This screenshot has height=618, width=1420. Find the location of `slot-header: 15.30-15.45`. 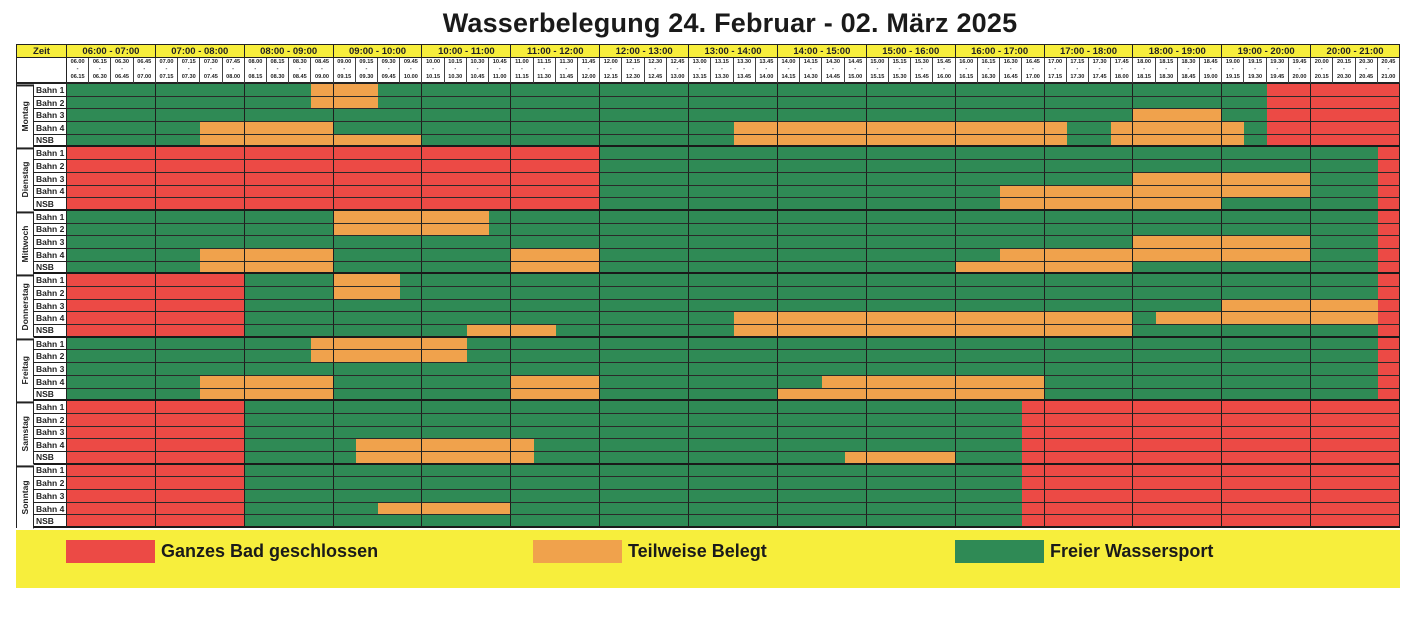

slot-header: 15.30-15.45 is located at coordinates (922, 71).